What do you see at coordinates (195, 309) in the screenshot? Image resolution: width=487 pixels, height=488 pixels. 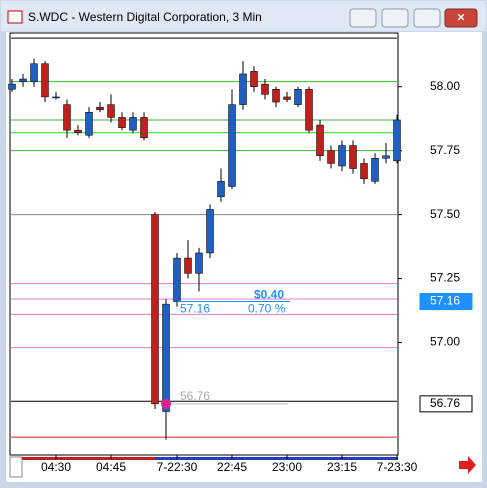 I see `annotation-price: 57.16` at bounding box center [195, 309].